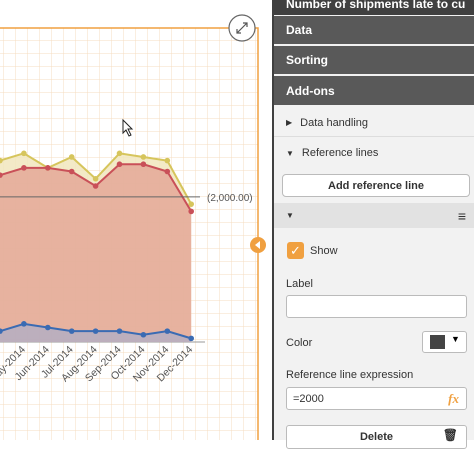 The image size is (474, 449). What do you see at coordinates (450, 435) in the screenshot?
I see `trash-icon: 🗑` at bounding box center [450, 435].